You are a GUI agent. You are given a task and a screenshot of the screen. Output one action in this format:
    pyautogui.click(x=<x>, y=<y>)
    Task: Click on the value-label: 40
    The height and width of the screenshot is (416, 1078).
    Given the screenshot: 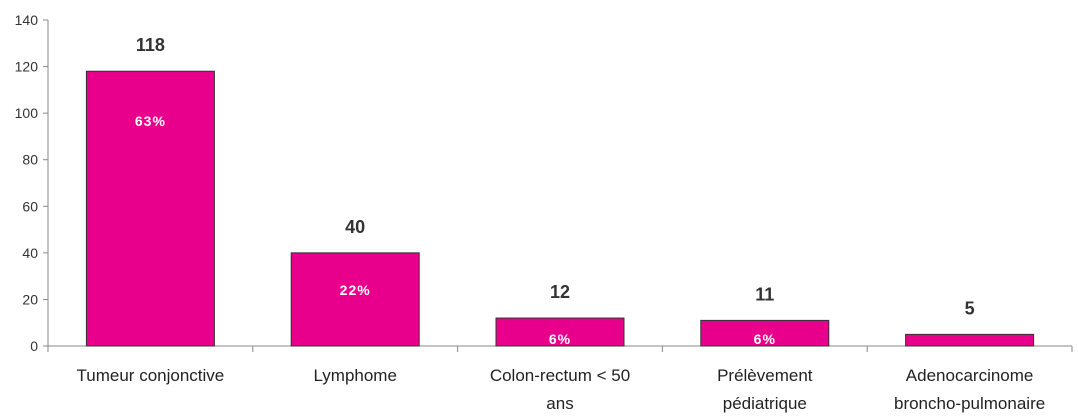 What is the action you would take?
    pyautogui.click(x=355, y=227)
    